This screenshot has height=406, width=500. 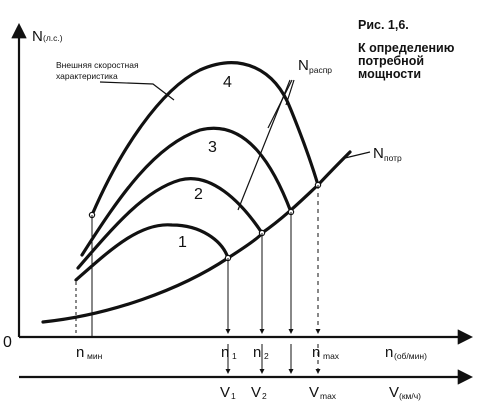 I want to click on available-power-subscript: распр, so click(x=320, y=70).